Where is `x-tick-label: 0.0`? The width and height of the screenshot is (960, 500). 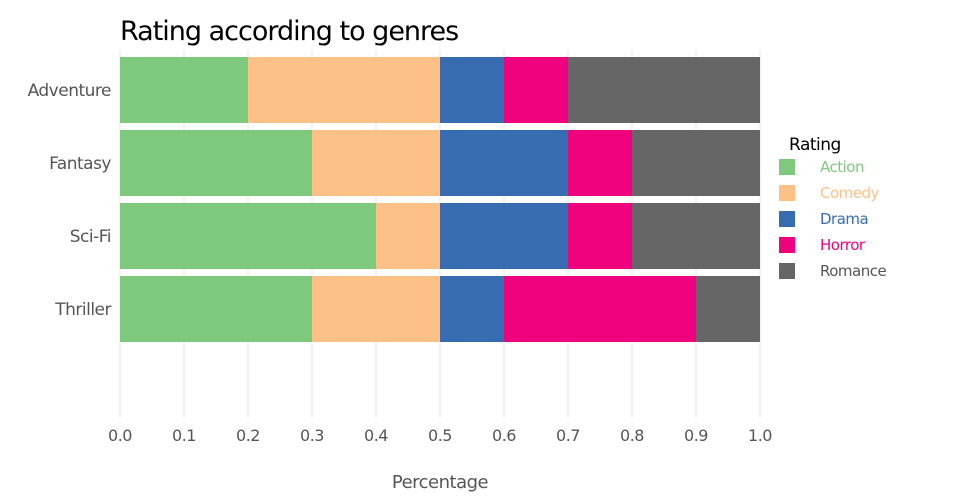 x-tick-label: 0.0 is located at coordinates (120, 435).